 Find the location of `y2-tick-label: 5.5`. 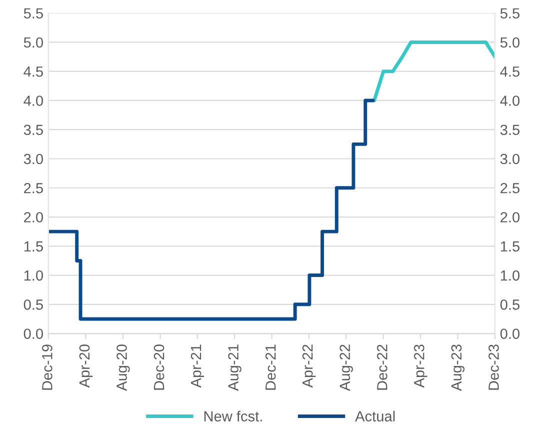

y2-tick-label: 5.5 is located at coordinates (510, 13).